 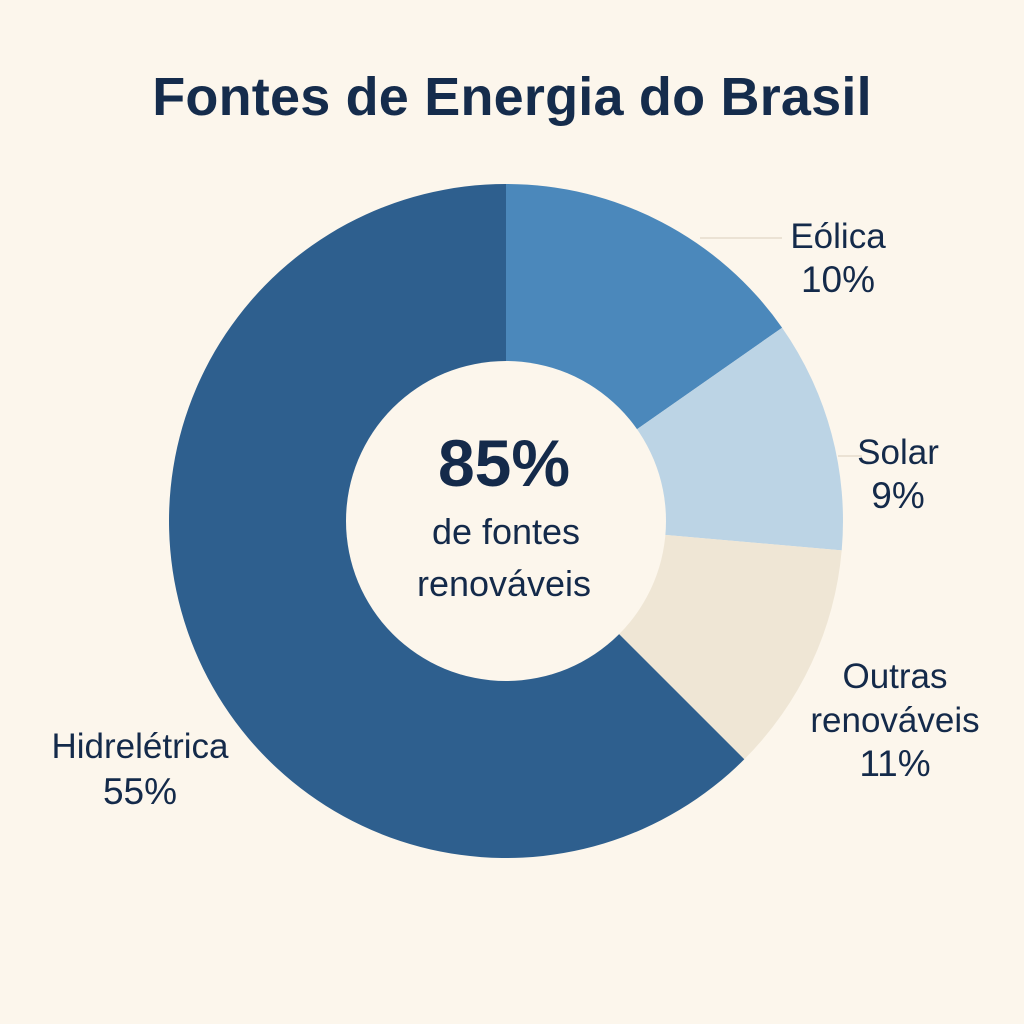 I want to click on slice-value-outras-renovaveis: 11%, so click(x=894, y=763).